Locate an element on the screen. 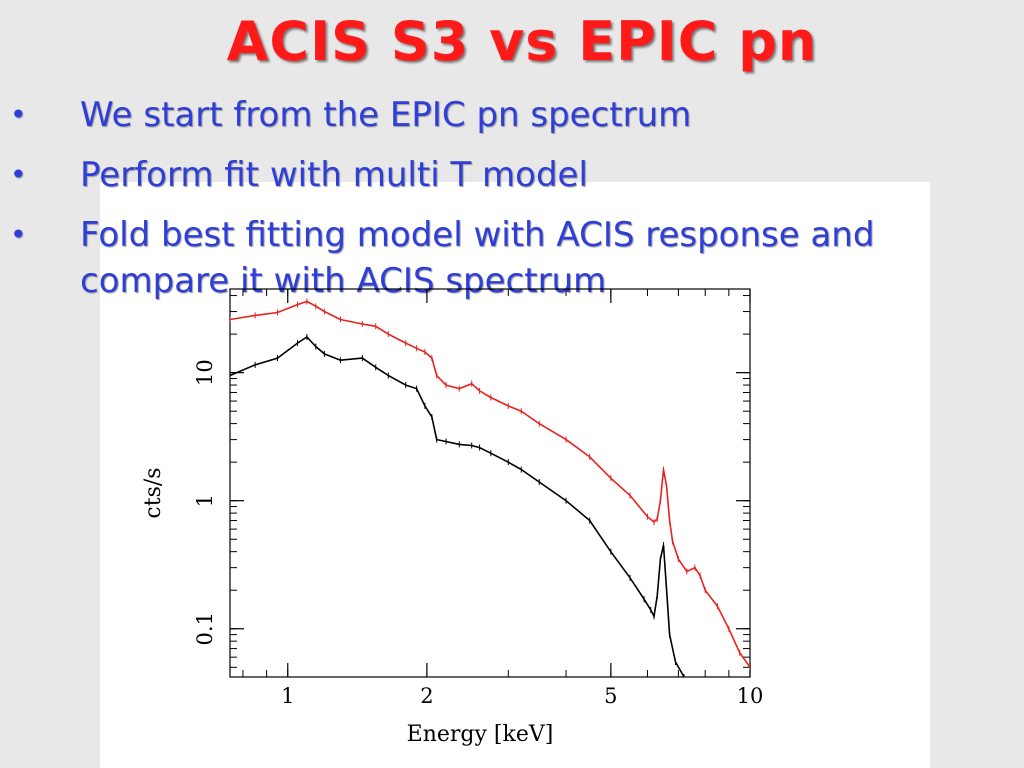 The width and height of the screenshot is (1024, 768). y-tick-label: 1 is located at coordinates (205, 500).